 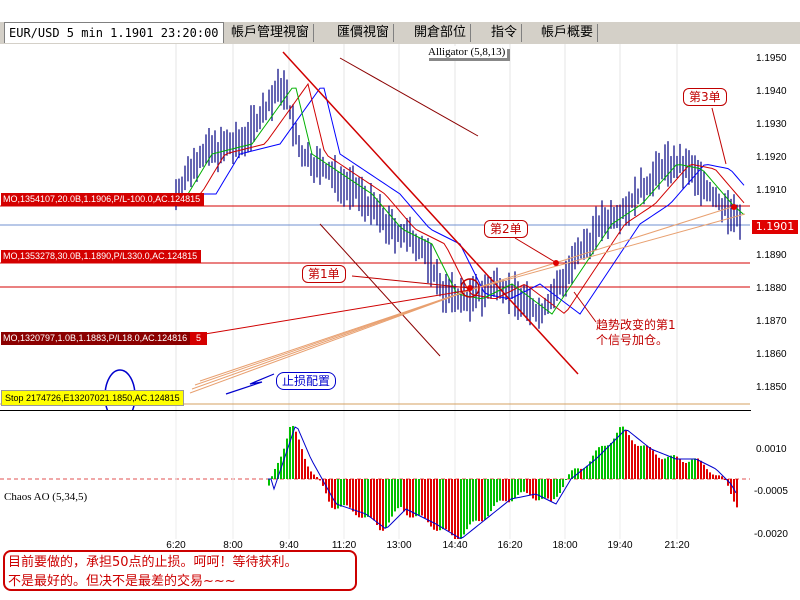 I want to click on price-tick: 1.1860, so click(x=771, y=354).